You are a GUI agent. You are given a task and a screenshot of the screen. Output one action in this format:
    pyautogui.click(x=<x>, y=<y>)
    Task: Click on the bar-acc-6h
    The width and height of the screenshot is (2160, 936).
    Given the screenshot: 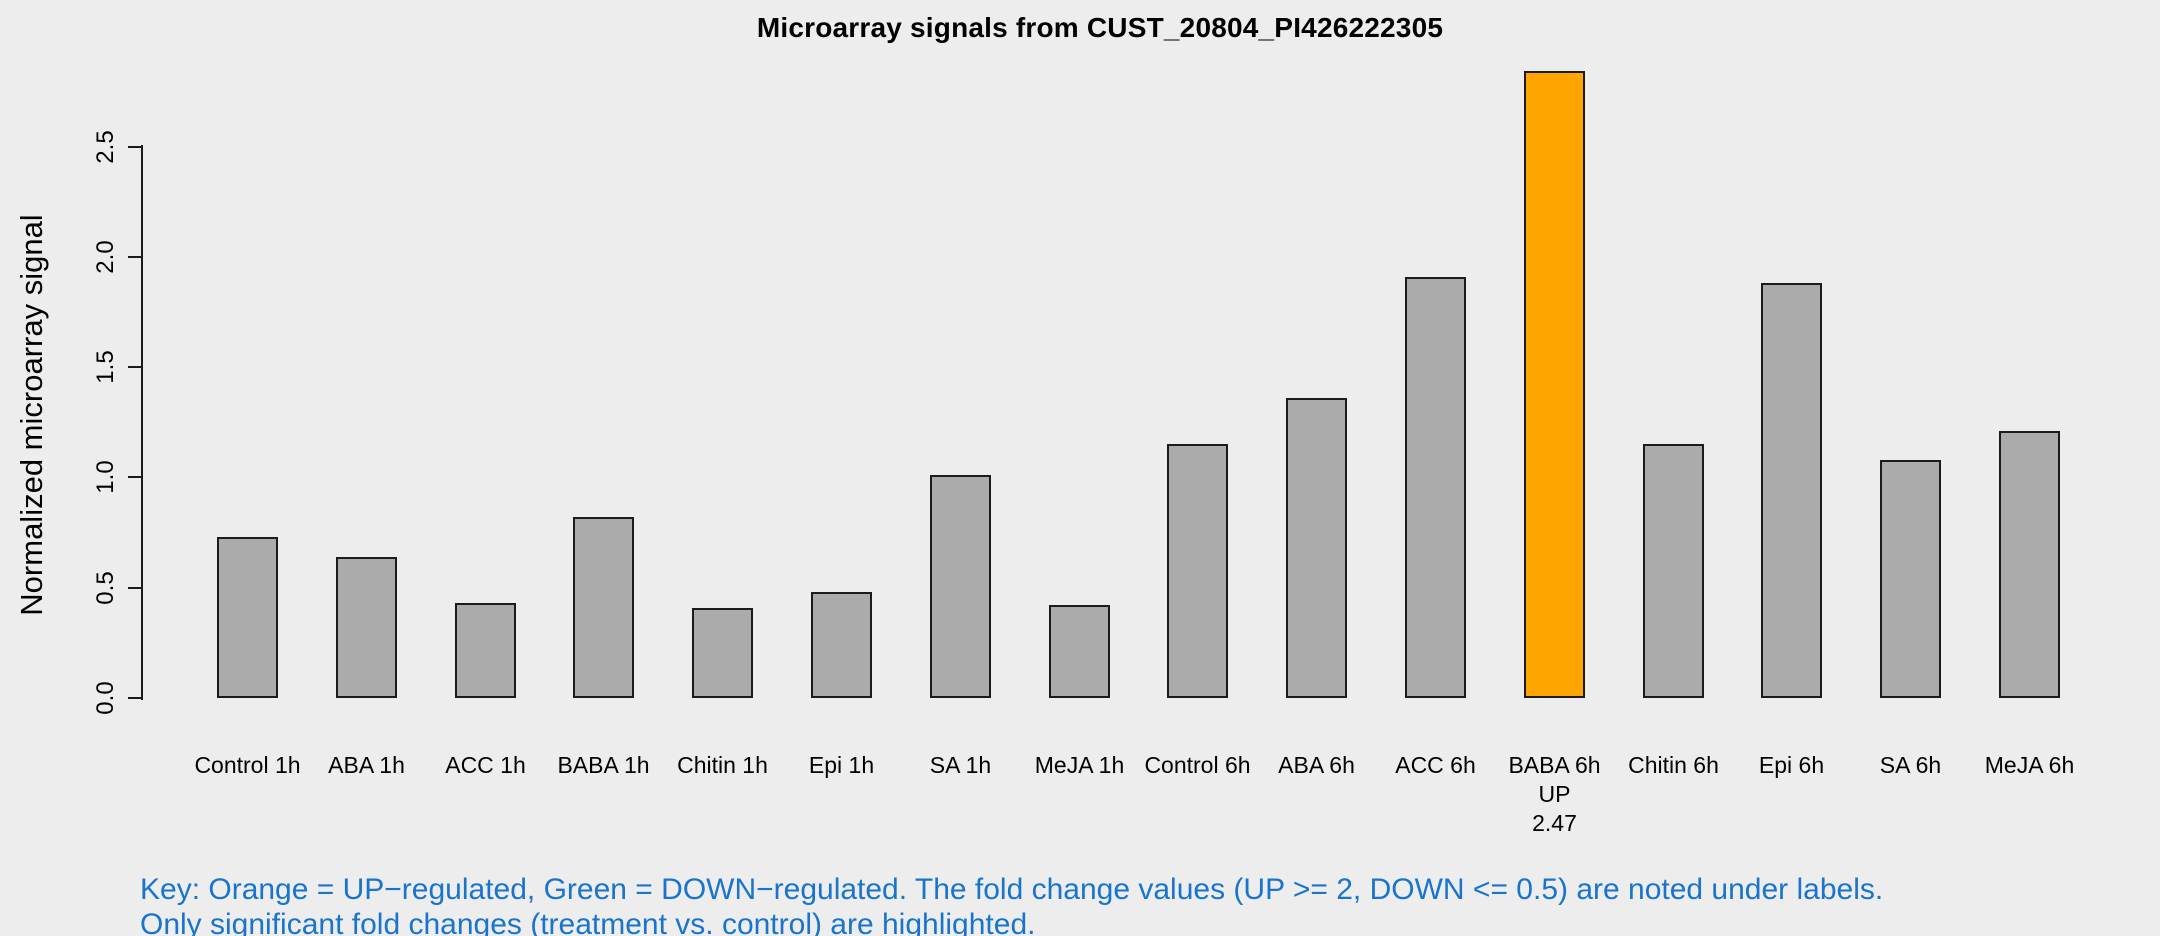 What is the action you would take?
    pyautogui.click(x=1435, y=487)
    